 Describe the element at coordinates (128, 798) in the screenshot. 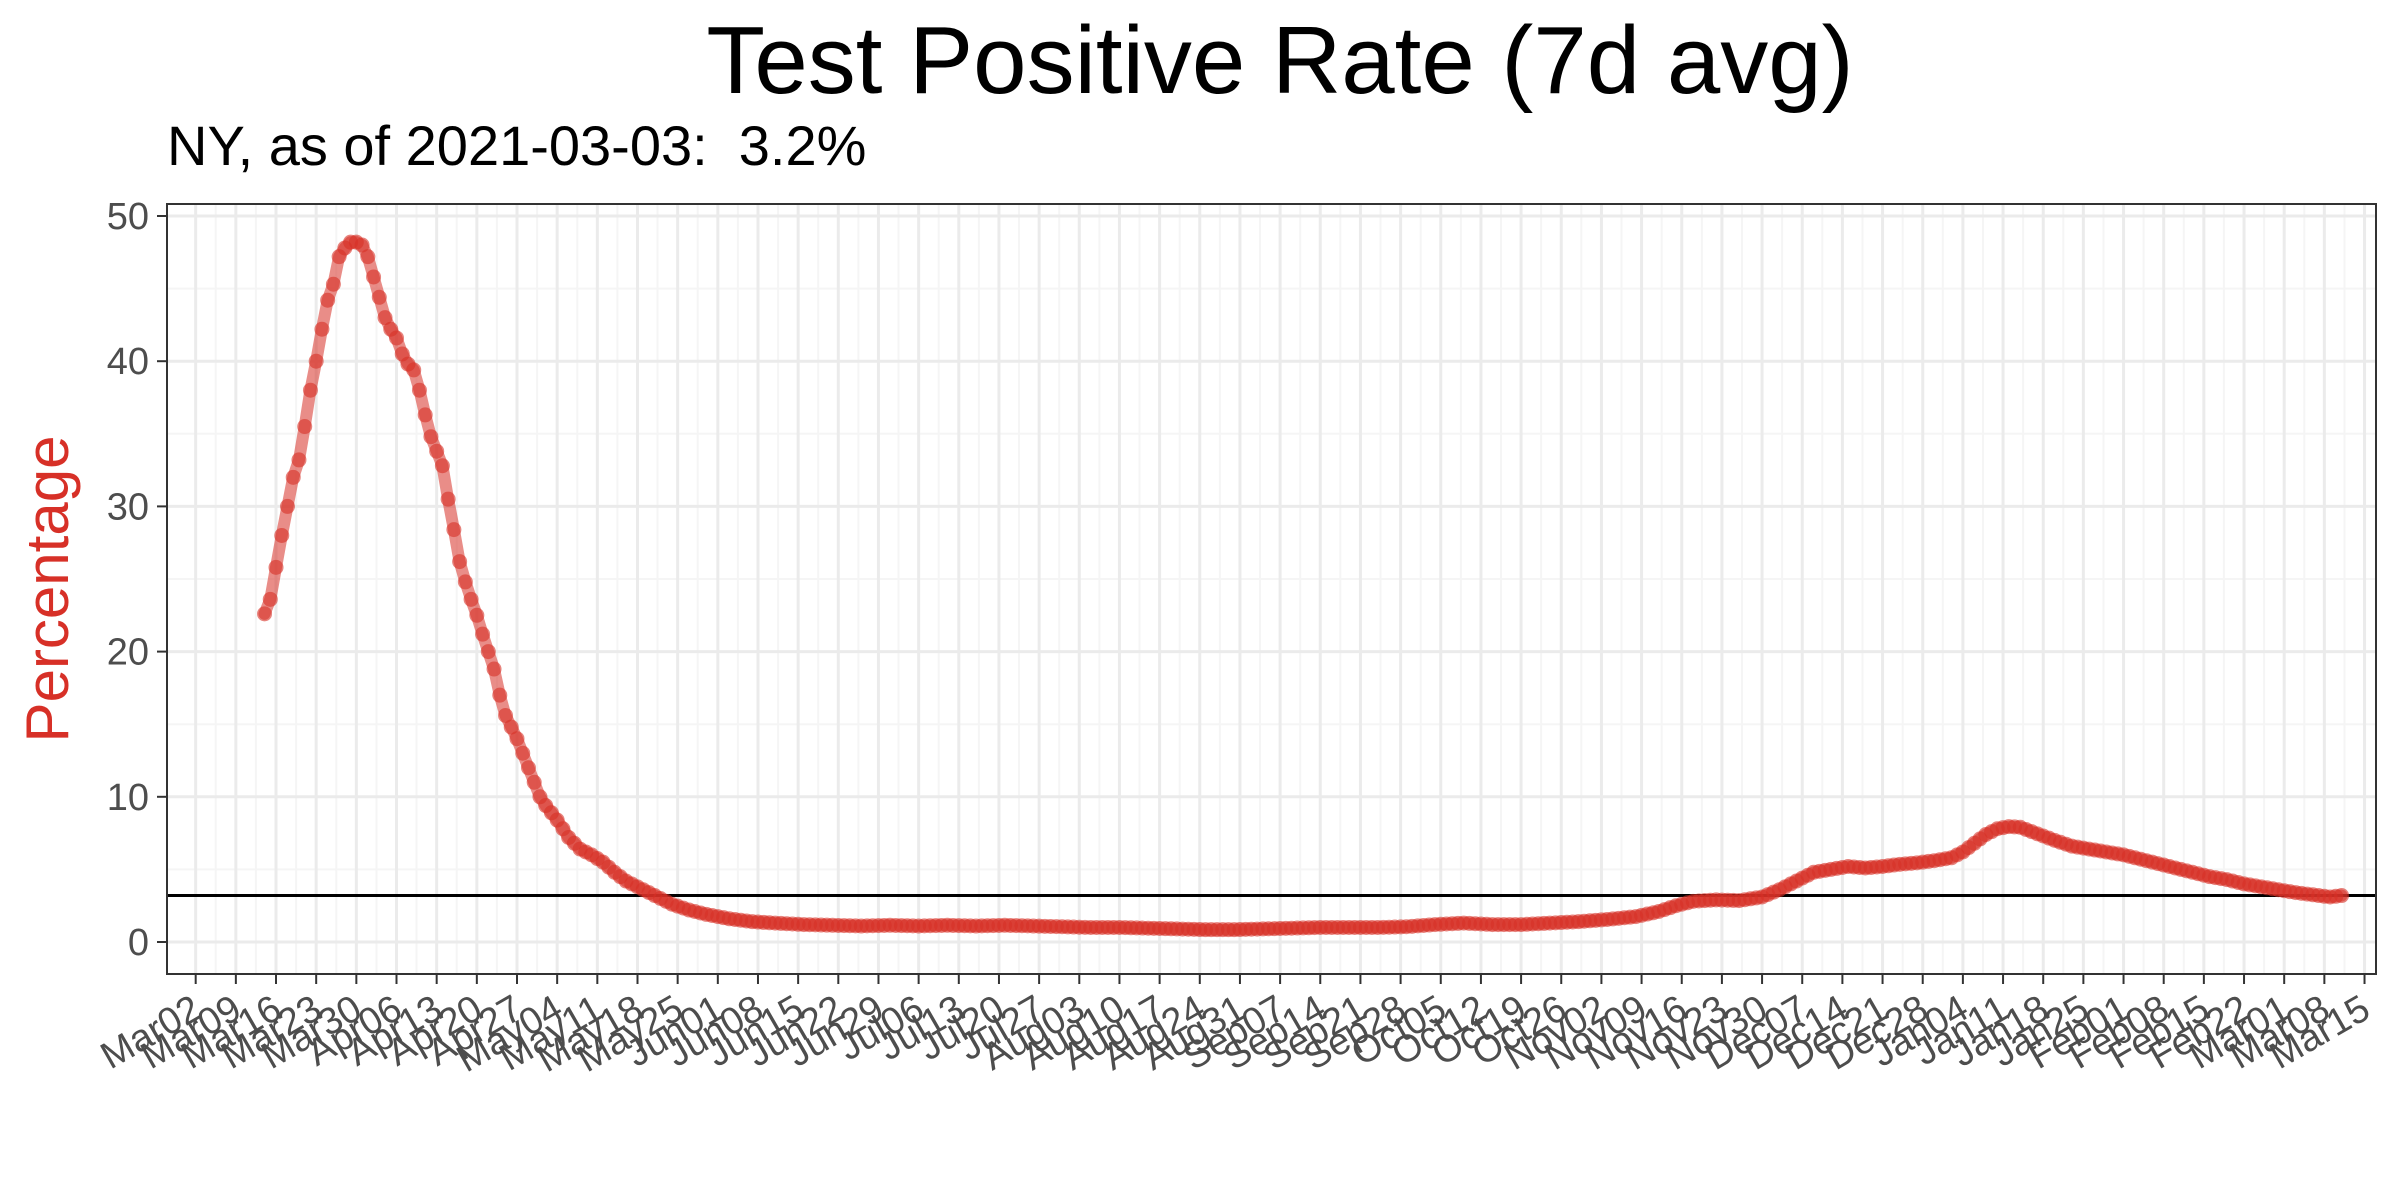

I see `y-tick-label: 10` at that location.